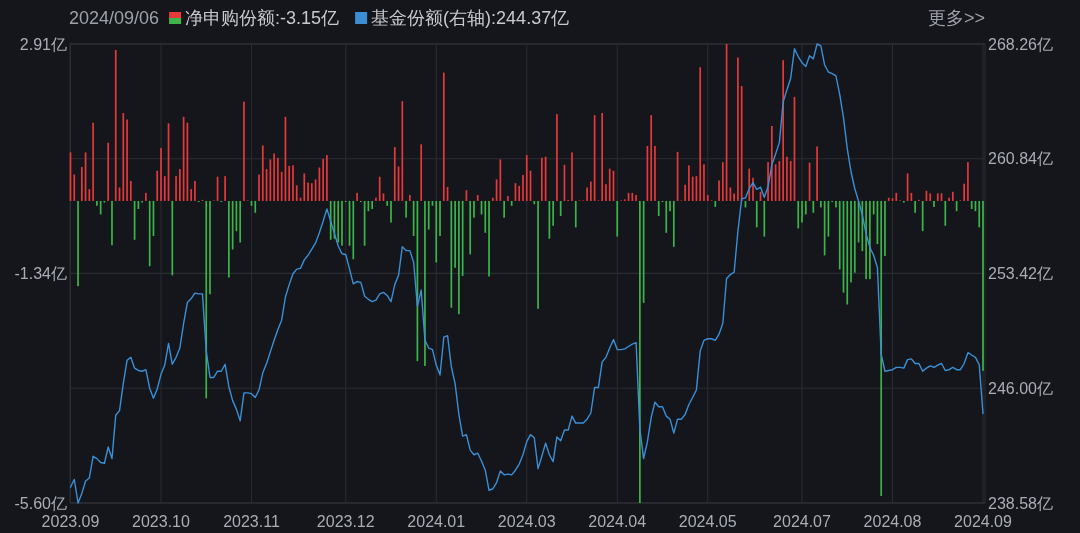  I want to click on x-tick-label: 2024.05, so click(707, 521).